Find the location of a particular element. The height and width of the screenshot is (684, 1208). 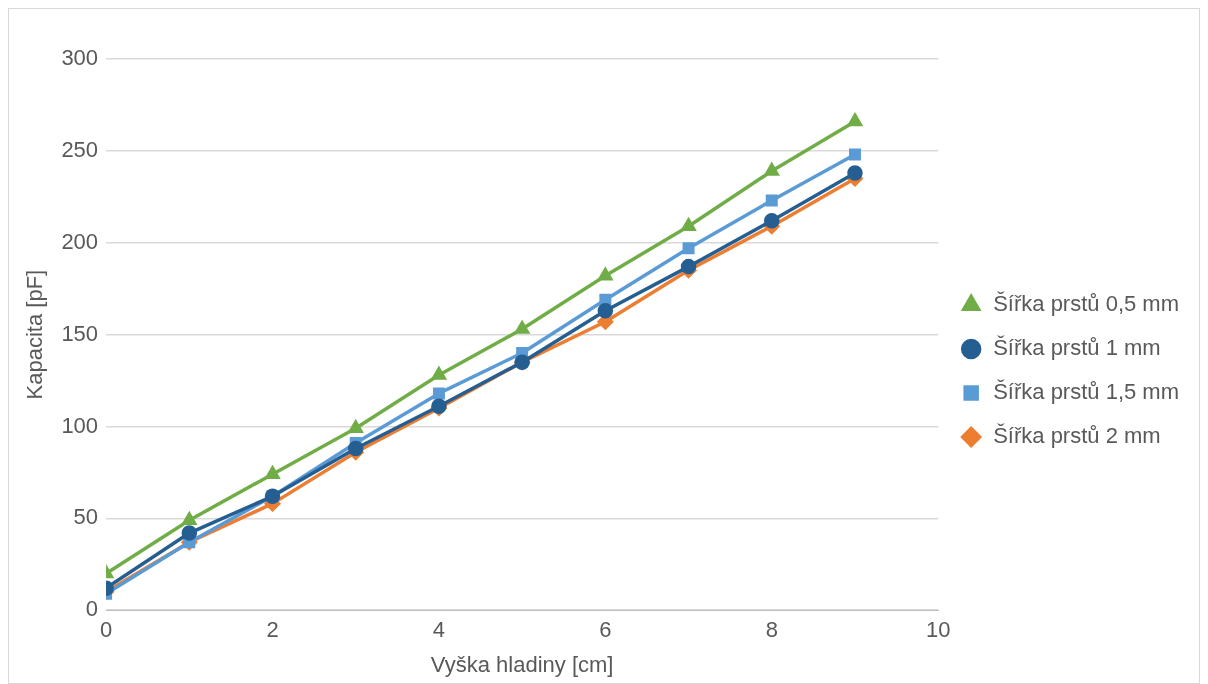

legend-label: Šířka prstů 2 mm is located at coordinates (1077, 436).